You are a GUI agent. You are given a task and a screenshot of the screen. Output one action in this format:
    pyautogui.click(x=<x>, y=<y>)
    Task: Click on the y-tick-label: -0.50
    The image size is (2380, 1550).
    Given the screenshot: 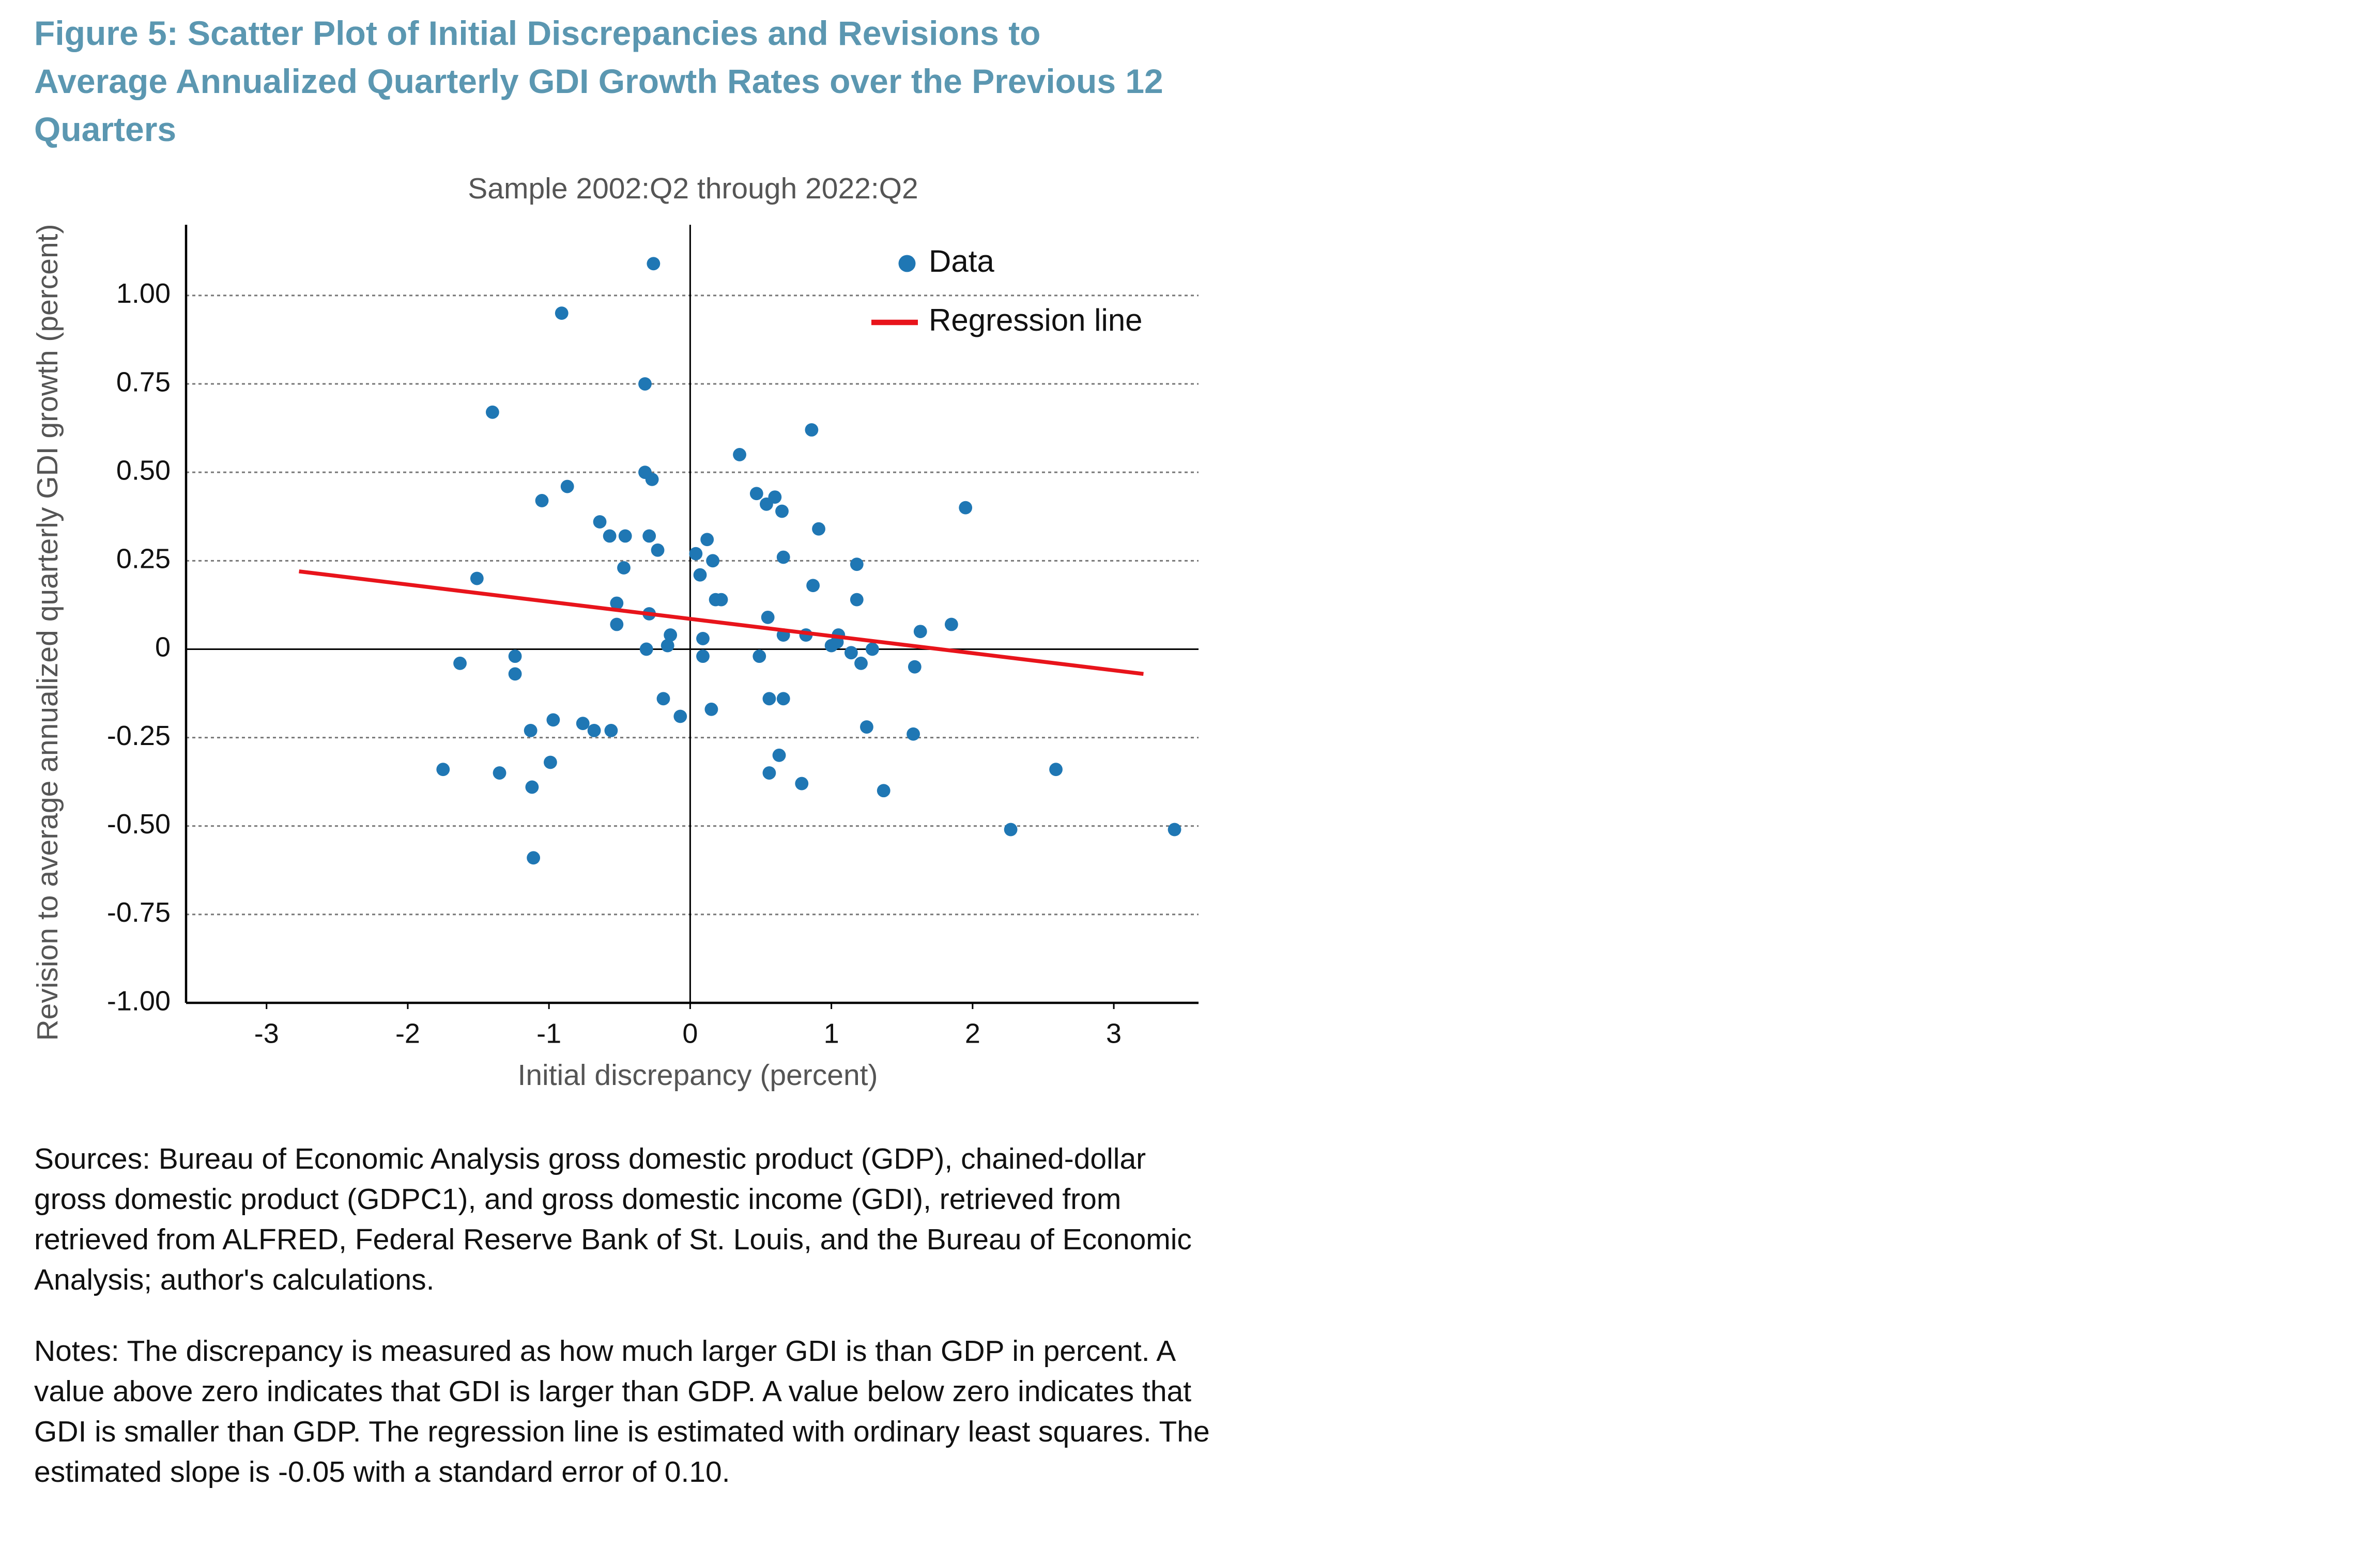 What is the action you would take?
    pyautogui.click(x=139, y=824)
    